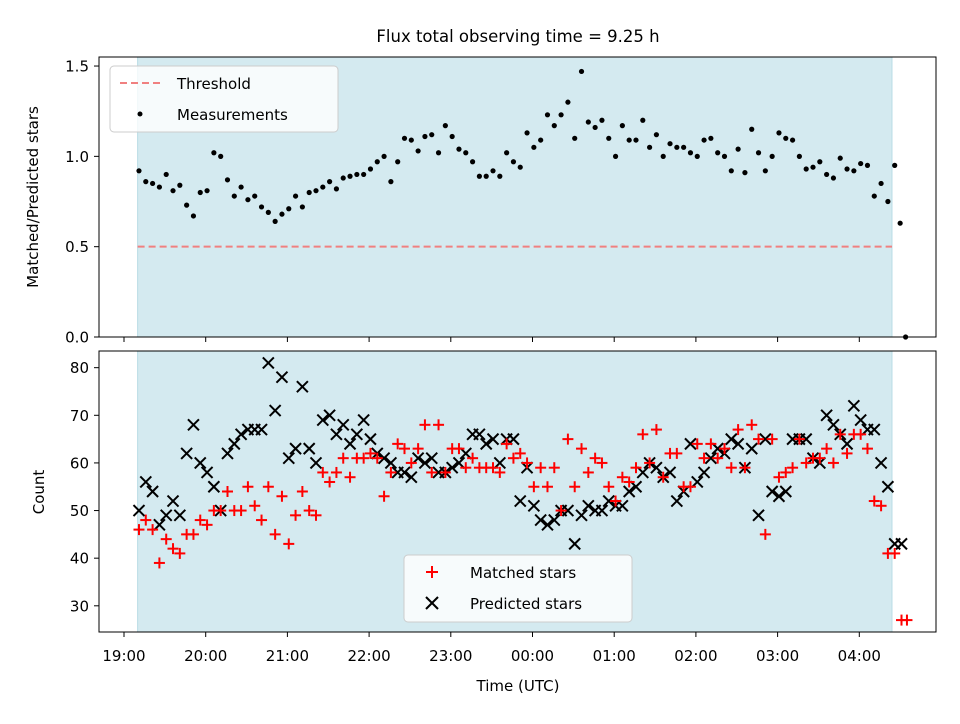 The width and height of the screenshot is (960, 724). Describe the element at coordinates (79, 559) in the screenshot. I see `count-y-tick-label: 40` at that location.